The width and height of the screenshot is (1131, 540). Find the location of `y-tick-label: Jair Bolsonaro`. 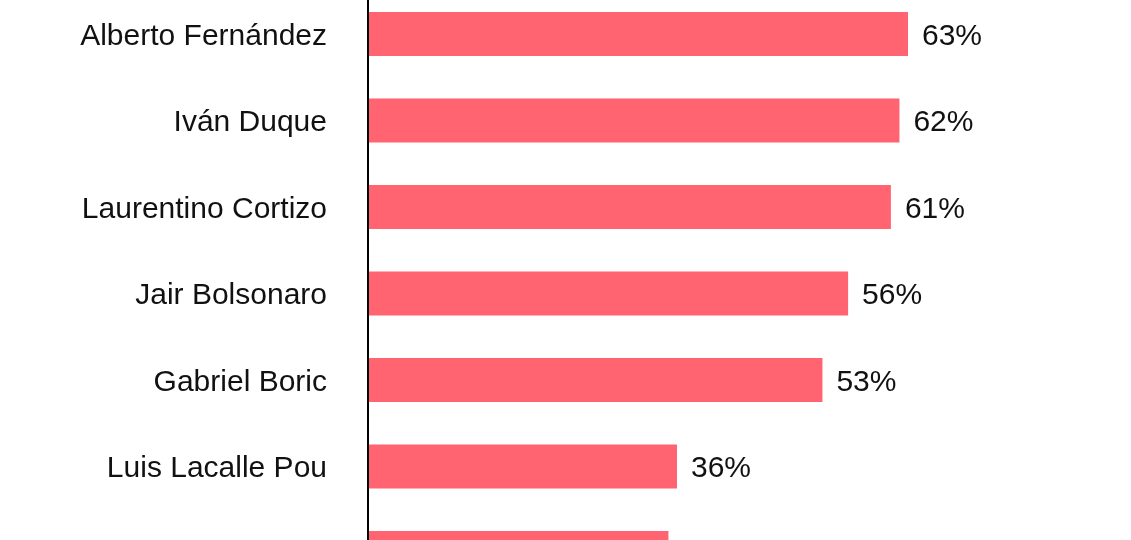

y-tick-label: Jair Bolsonaro is located at coordinates (231, 293).